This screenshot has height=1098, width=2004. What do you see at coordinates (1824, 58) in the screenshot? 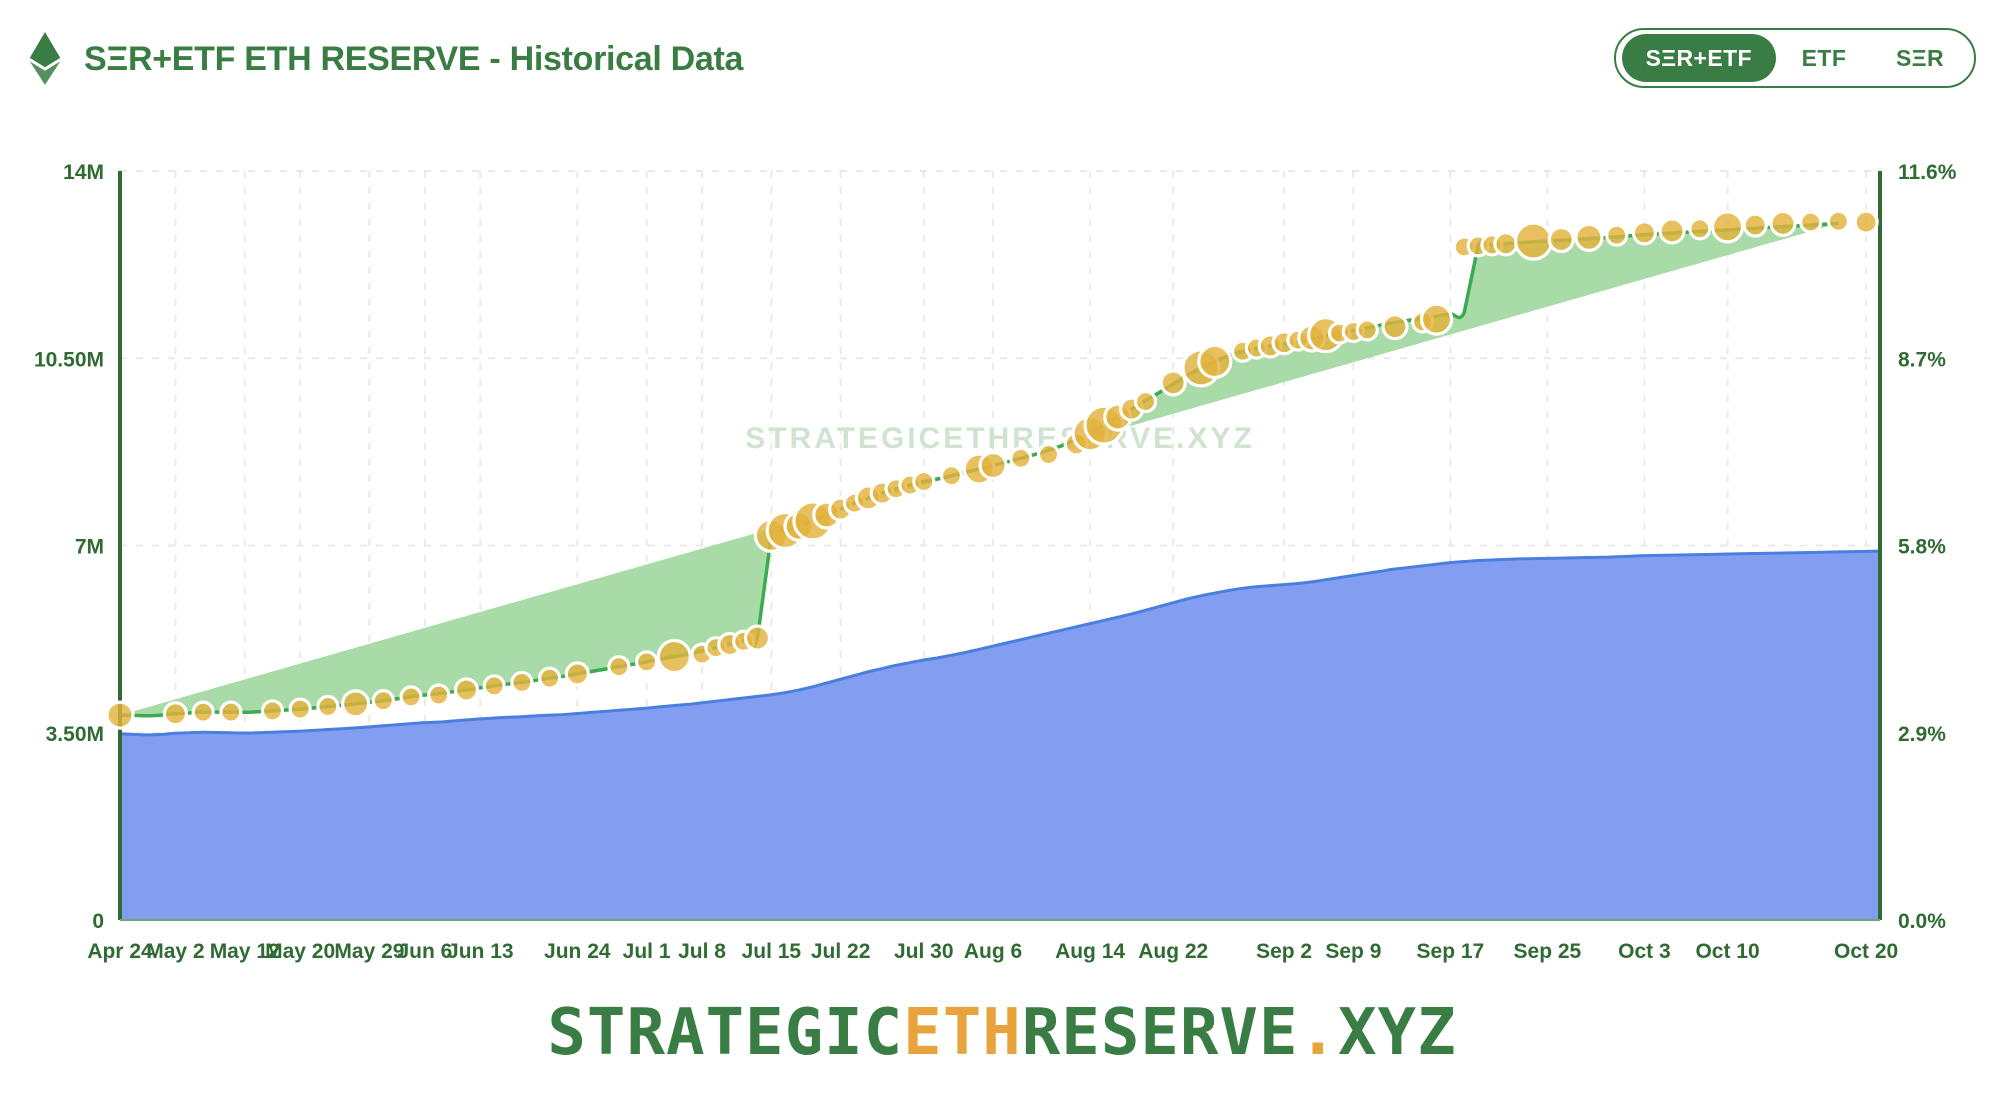
I see `toggle-etf: ETF` at bounding box center [1824, 58].